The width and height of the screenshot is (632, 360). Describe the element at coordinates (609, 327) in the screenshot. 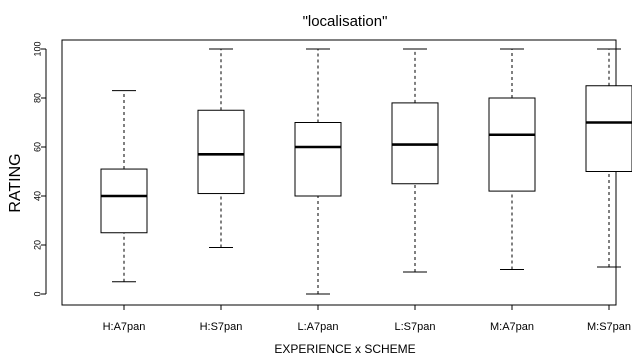

I see `x-tick-label: M:S7pan` at that location.